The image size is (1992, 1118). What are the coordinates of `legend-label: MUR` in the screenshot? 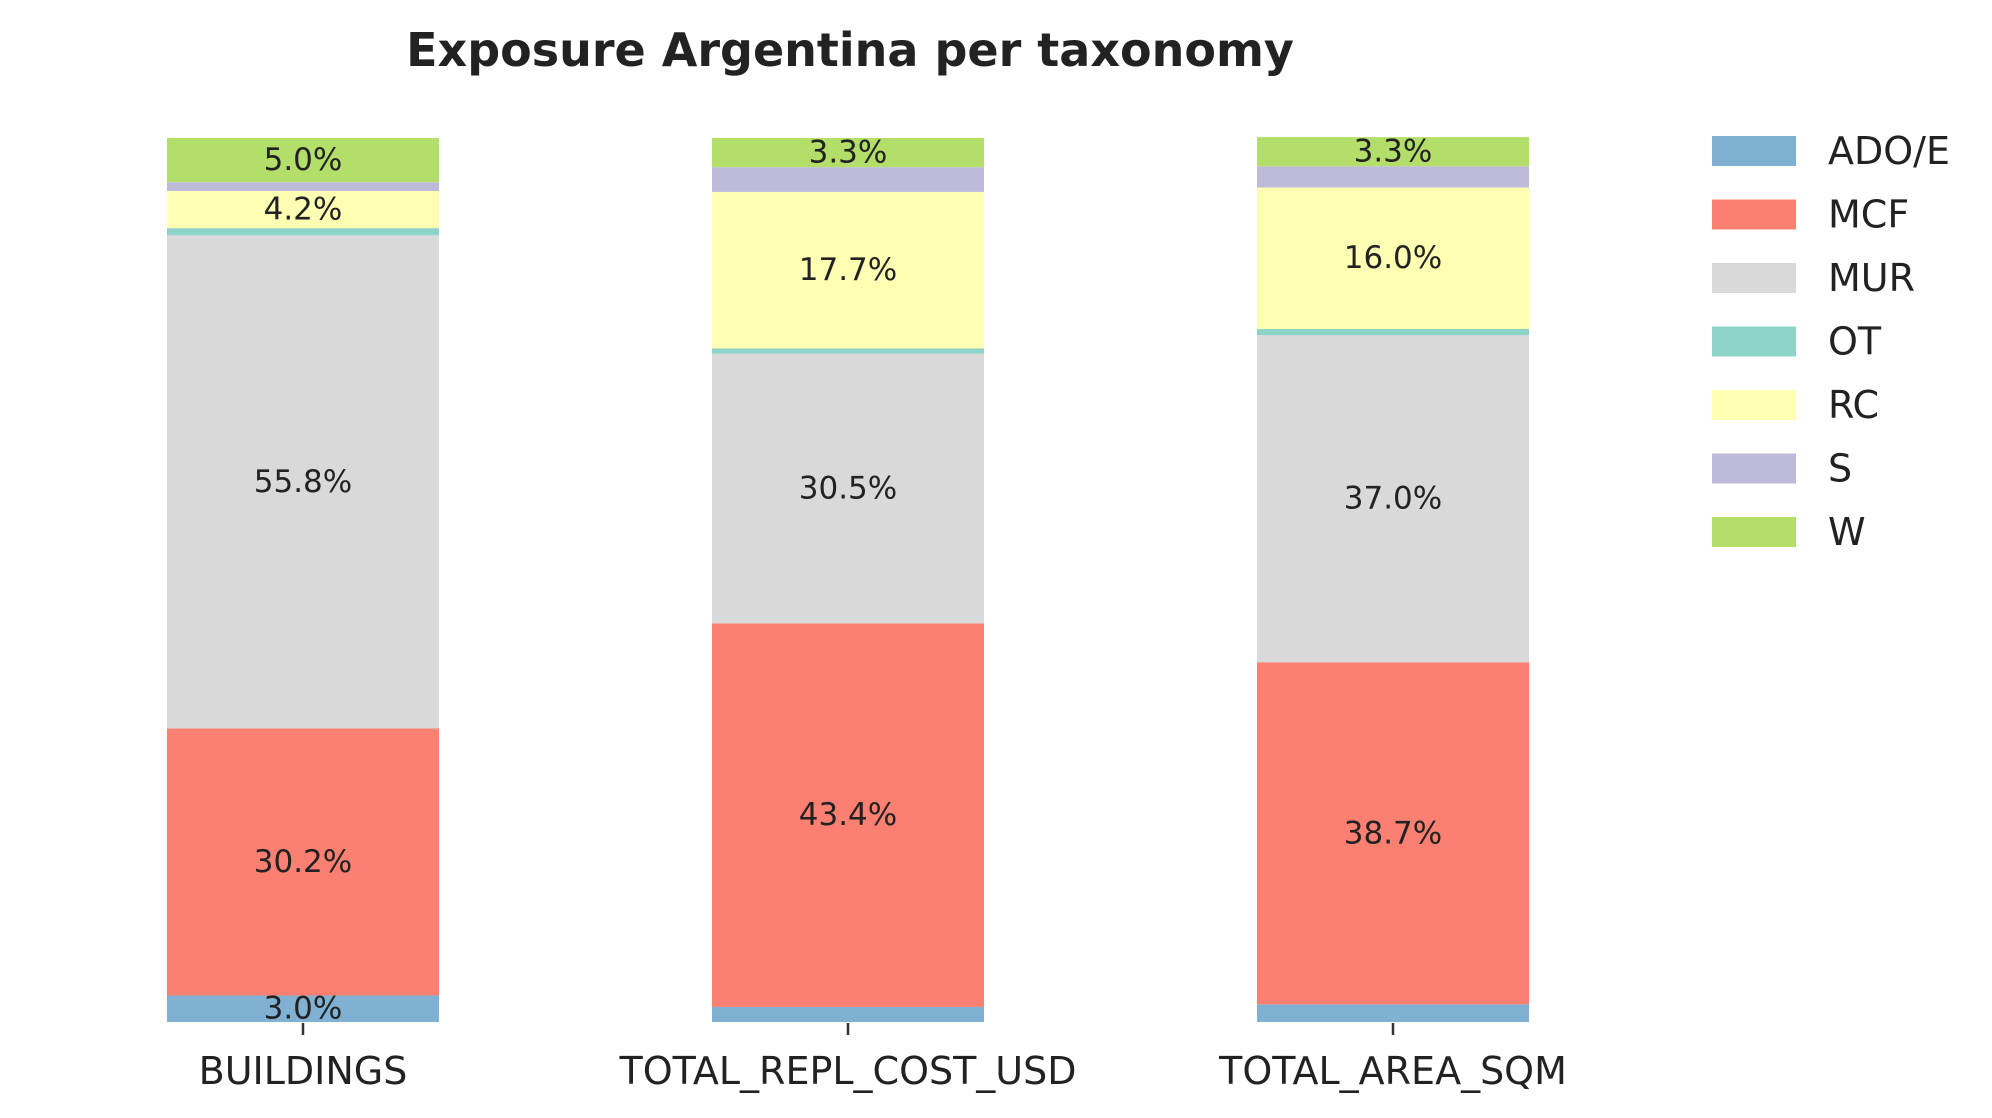 It's located at (1871, 278).